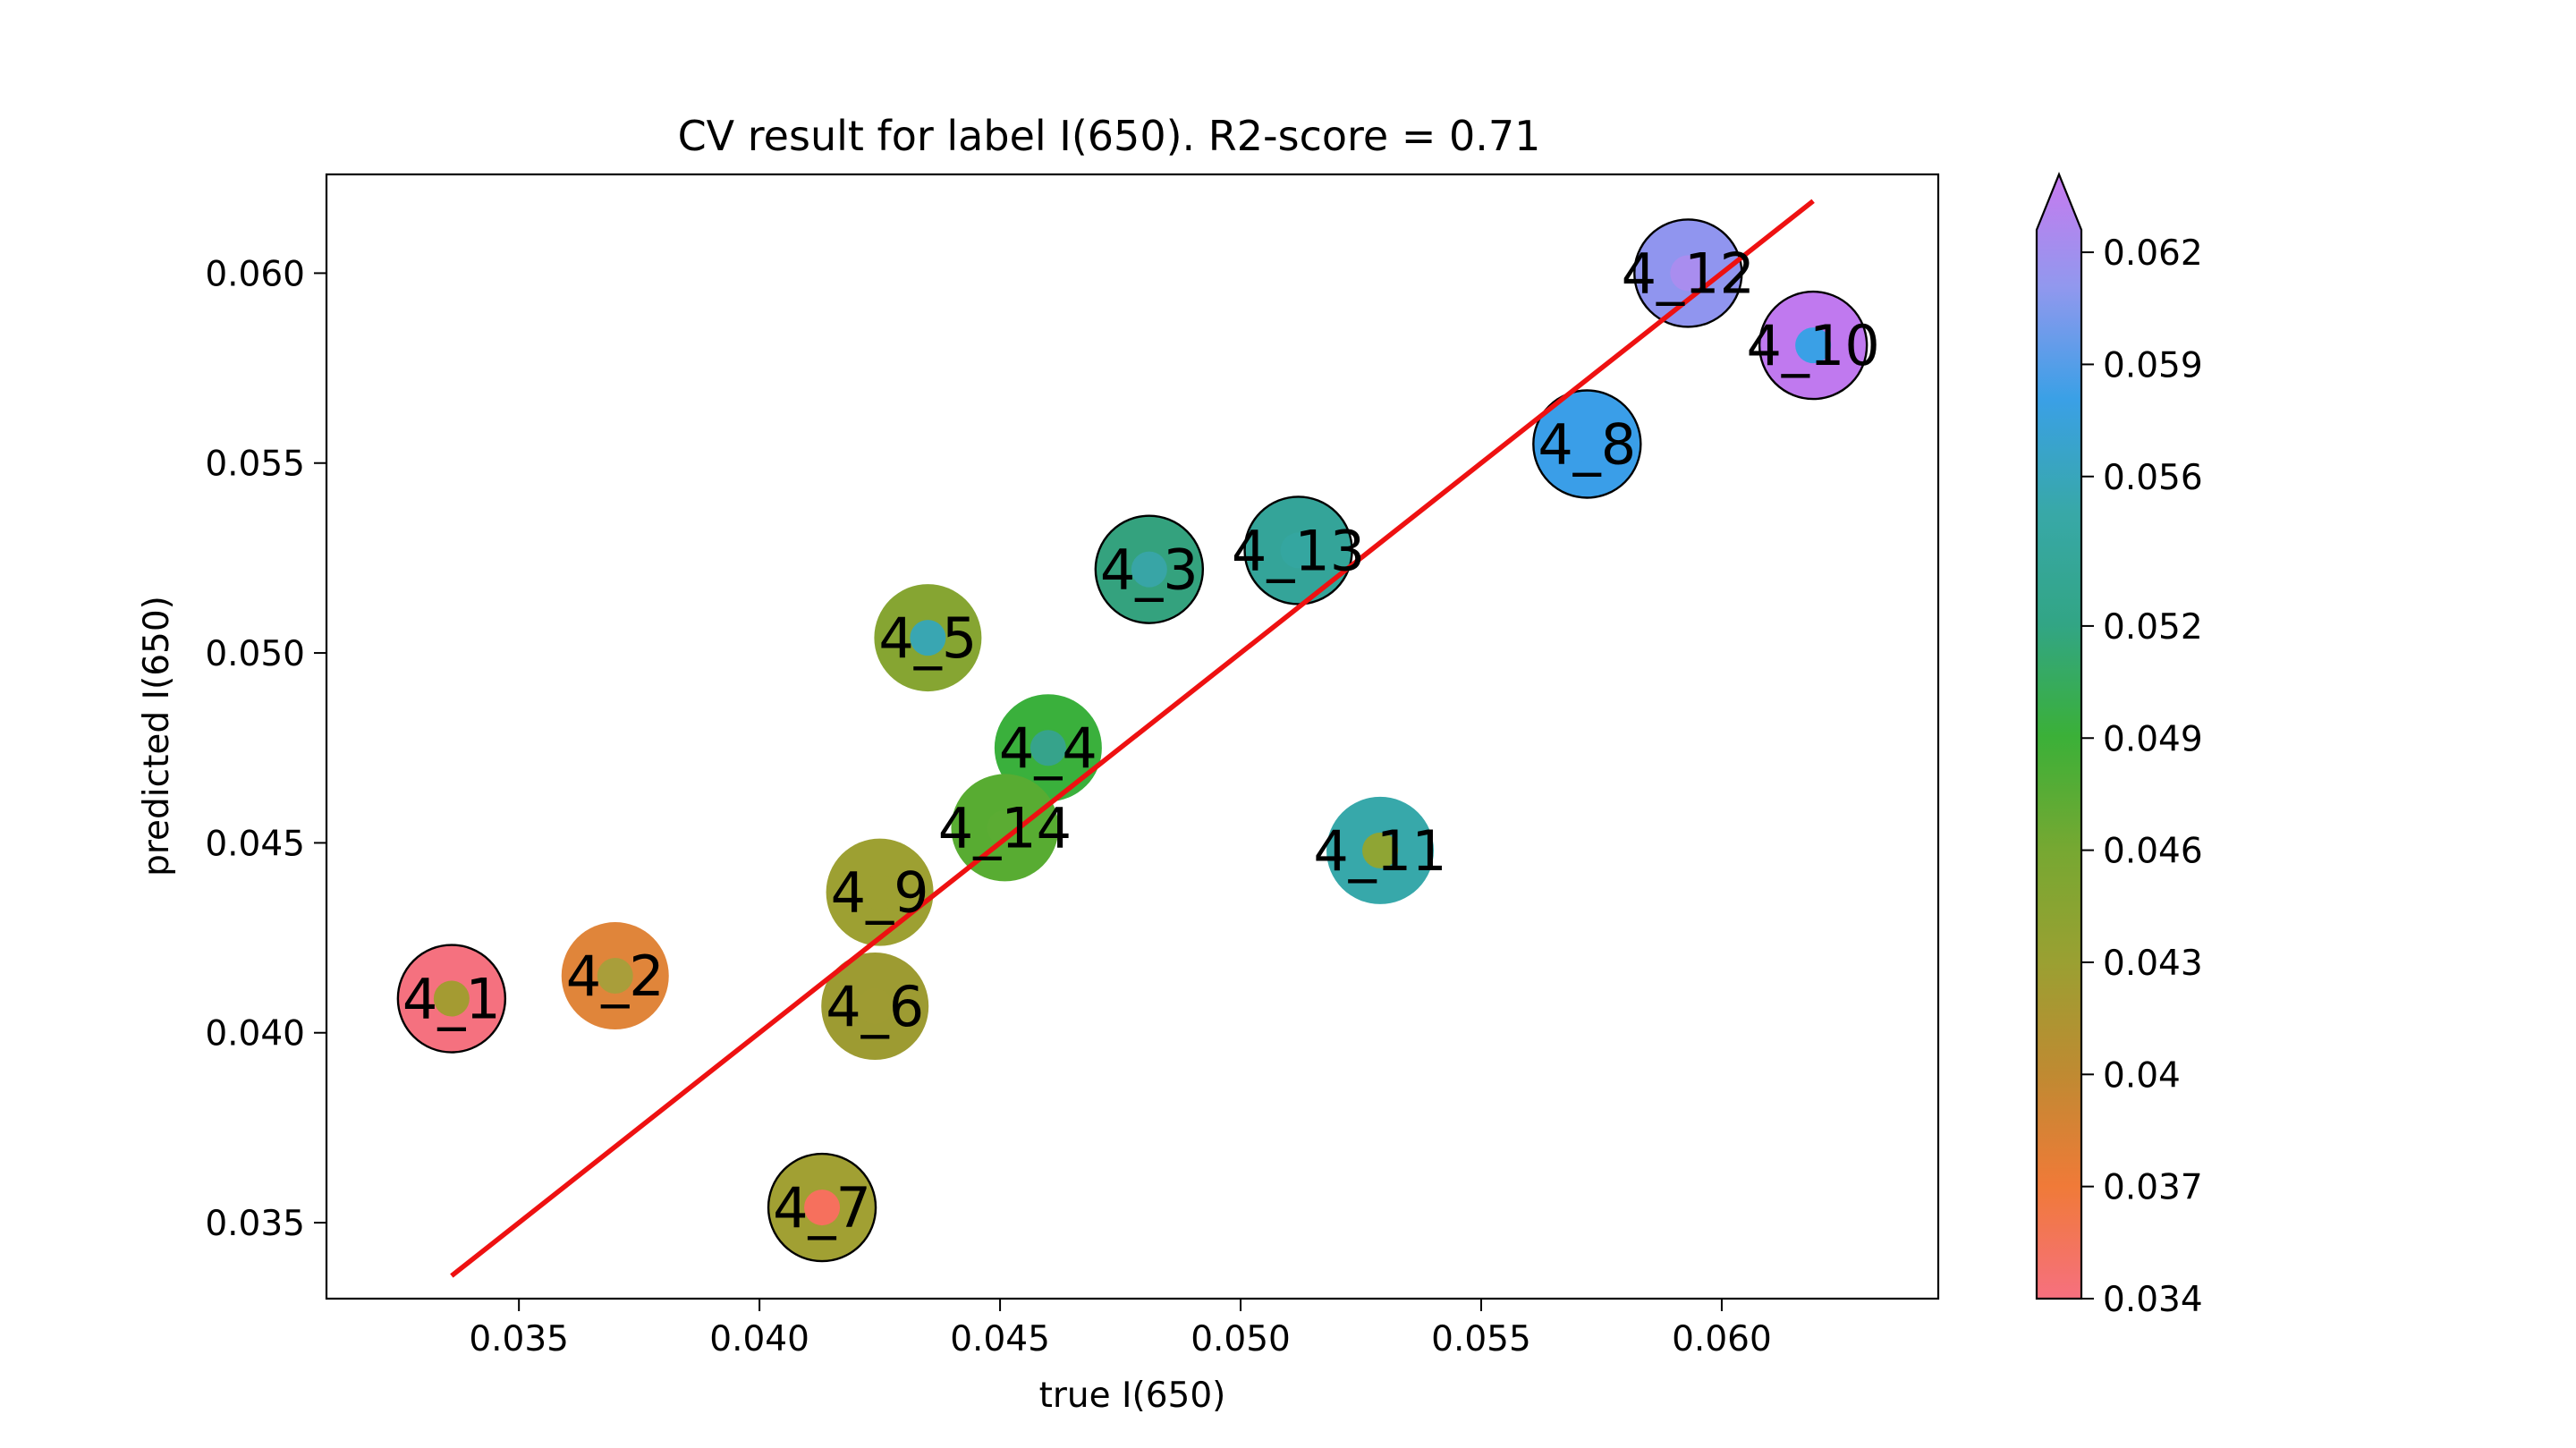 This screenshot has height=1448, width=2576. I want to click on colorbar-tick-label: 0.037, so click(2153, 1188).